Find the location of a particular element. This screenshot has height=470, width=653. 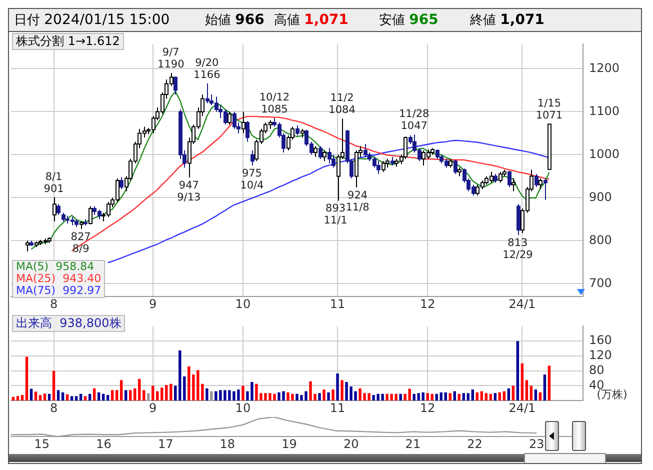

text: 高値 1,071 is located at coordinates (311, 20).